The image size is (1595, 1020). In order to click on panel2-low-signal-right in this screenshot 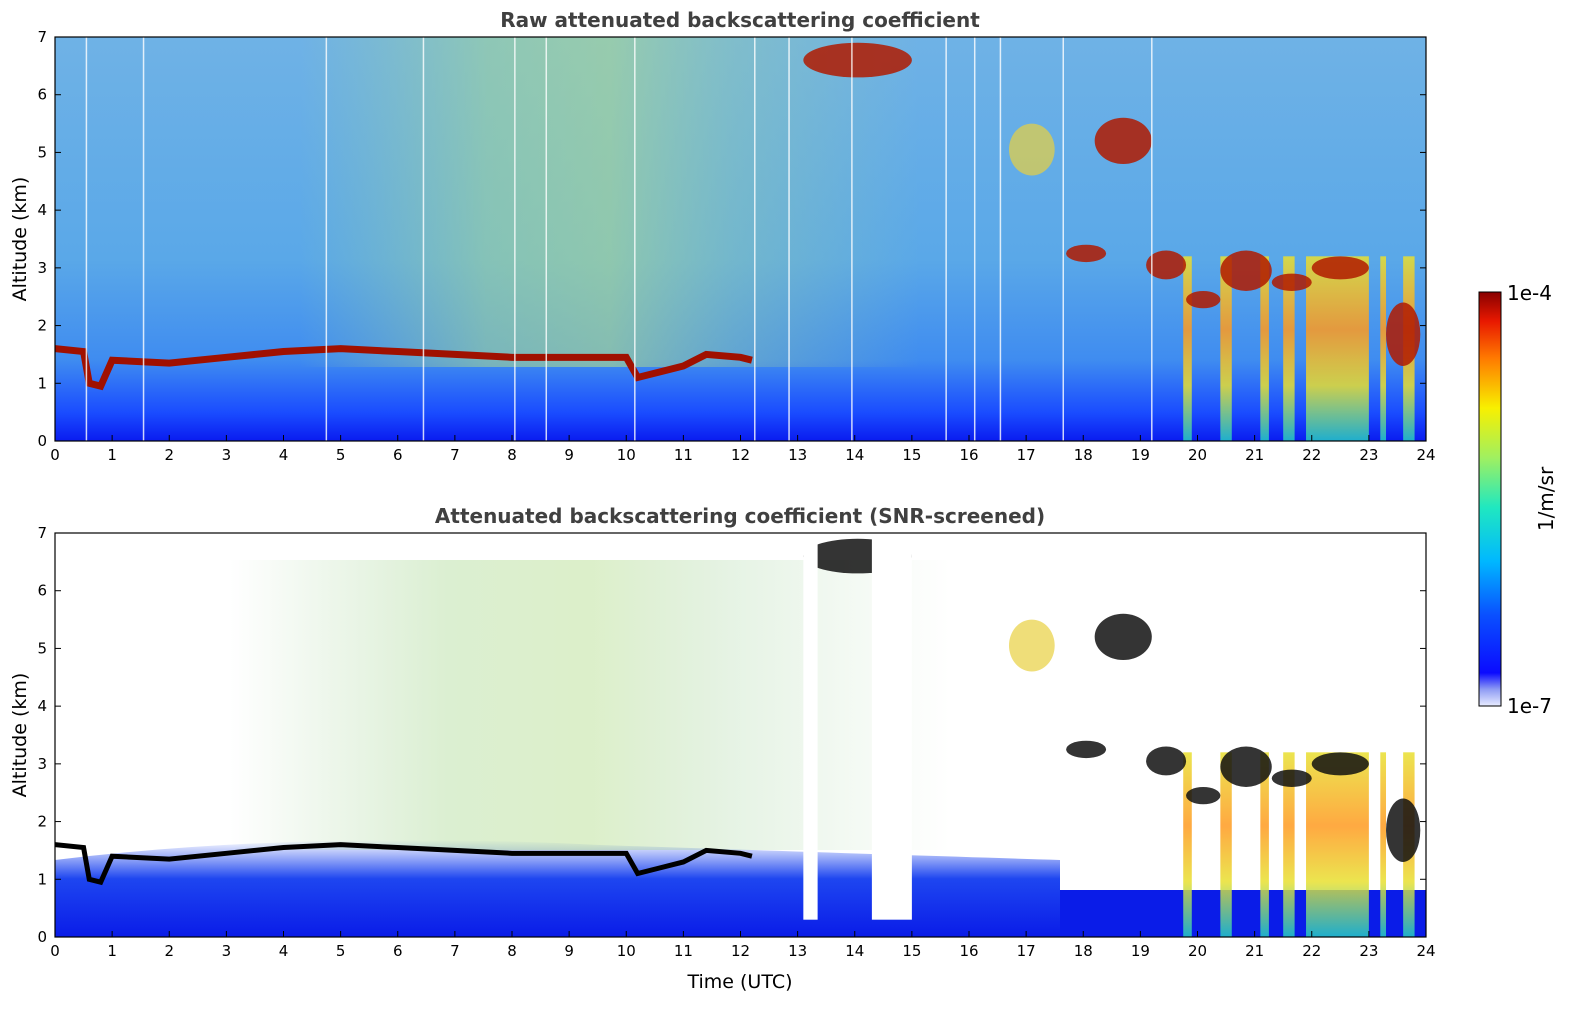, I will do `click(1243, 913)`.